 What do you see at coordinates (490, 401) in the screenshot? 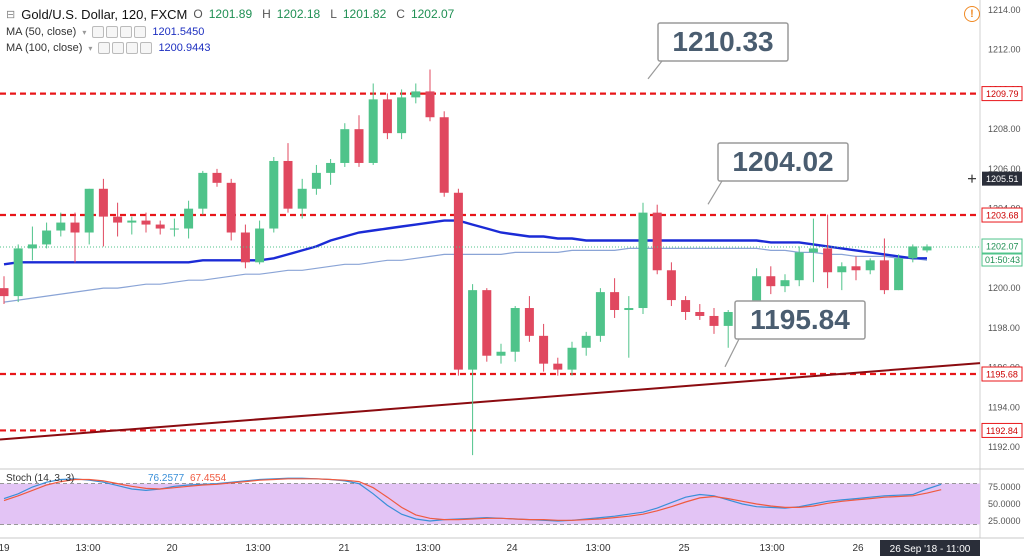
I see `trendline` at bounding box center [490, 401].